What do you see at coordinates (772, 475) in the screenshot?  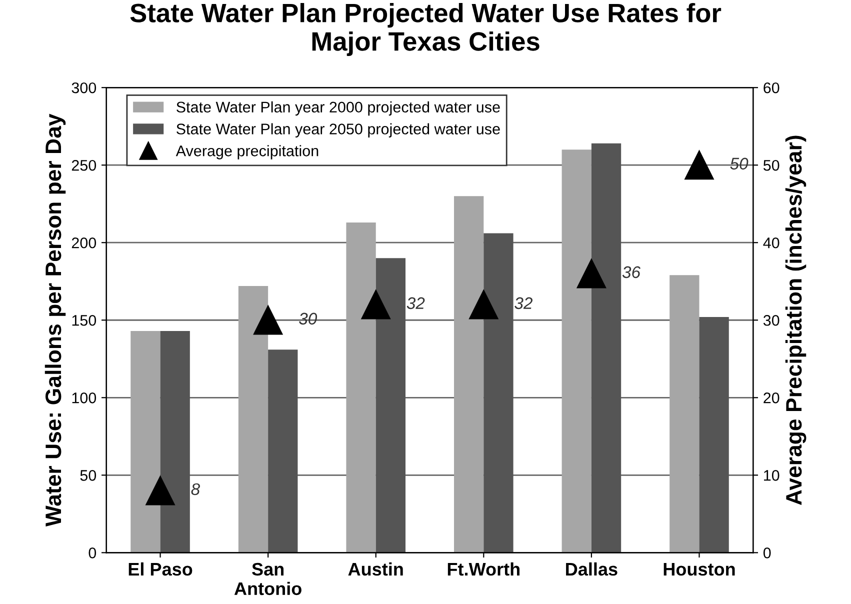 I see `y2-tick-label: 10` at bounding box center [772, 475].